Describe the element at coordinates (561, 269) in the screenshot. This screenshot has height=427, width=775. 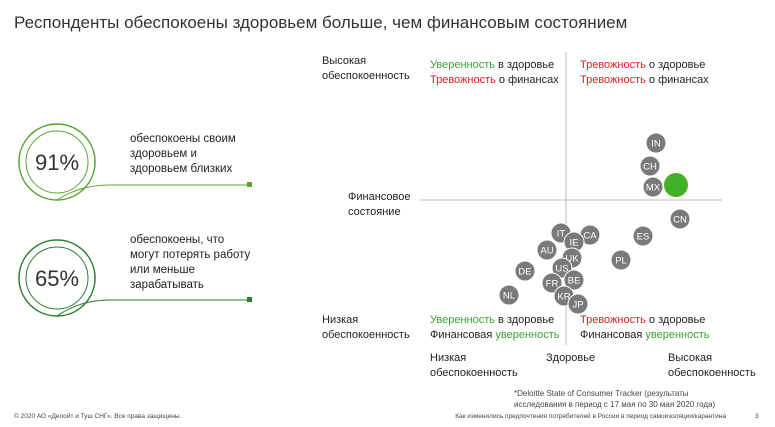
I see `country-label: US` at that location.